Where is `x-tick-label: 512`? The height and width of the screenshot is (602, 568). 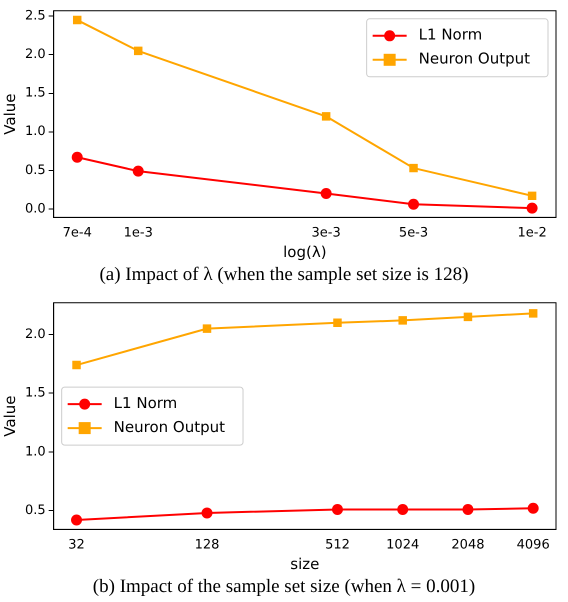
x-tick-label: 512 is located at coordinates (337, 545).